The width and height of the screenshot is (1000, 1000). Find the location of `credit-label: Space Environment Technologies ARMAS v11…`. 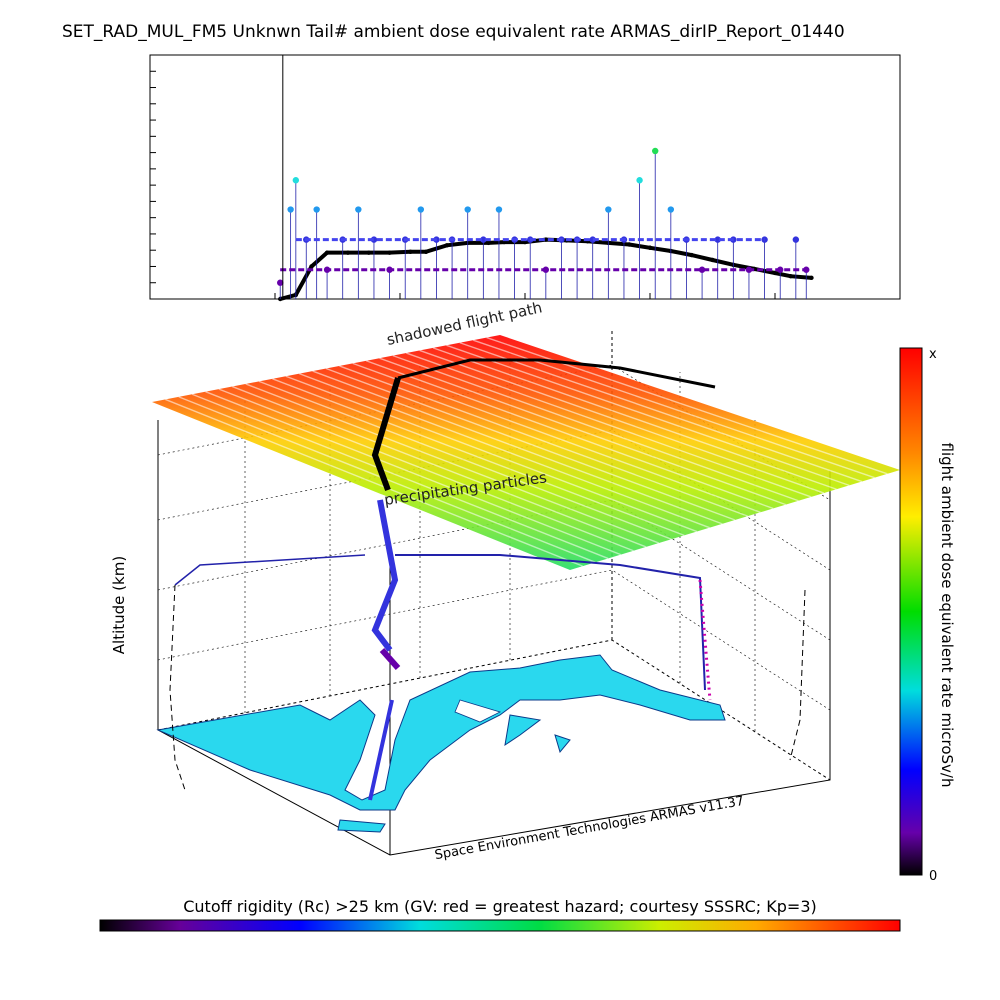

credit-label: Space Environment Technologies ARMAS v11… is located at coordinates (590, 828).